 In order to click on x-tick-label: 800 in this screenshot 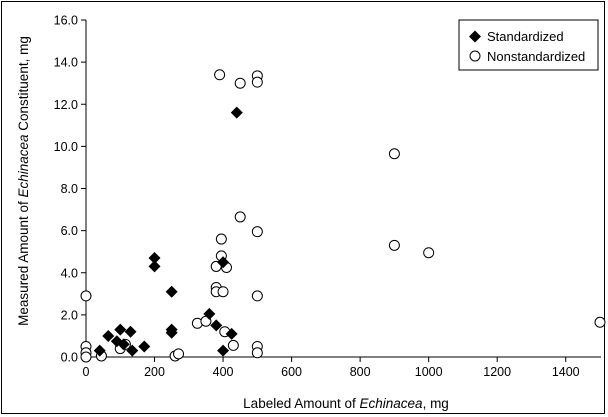, I will do `click(360, 372)`.